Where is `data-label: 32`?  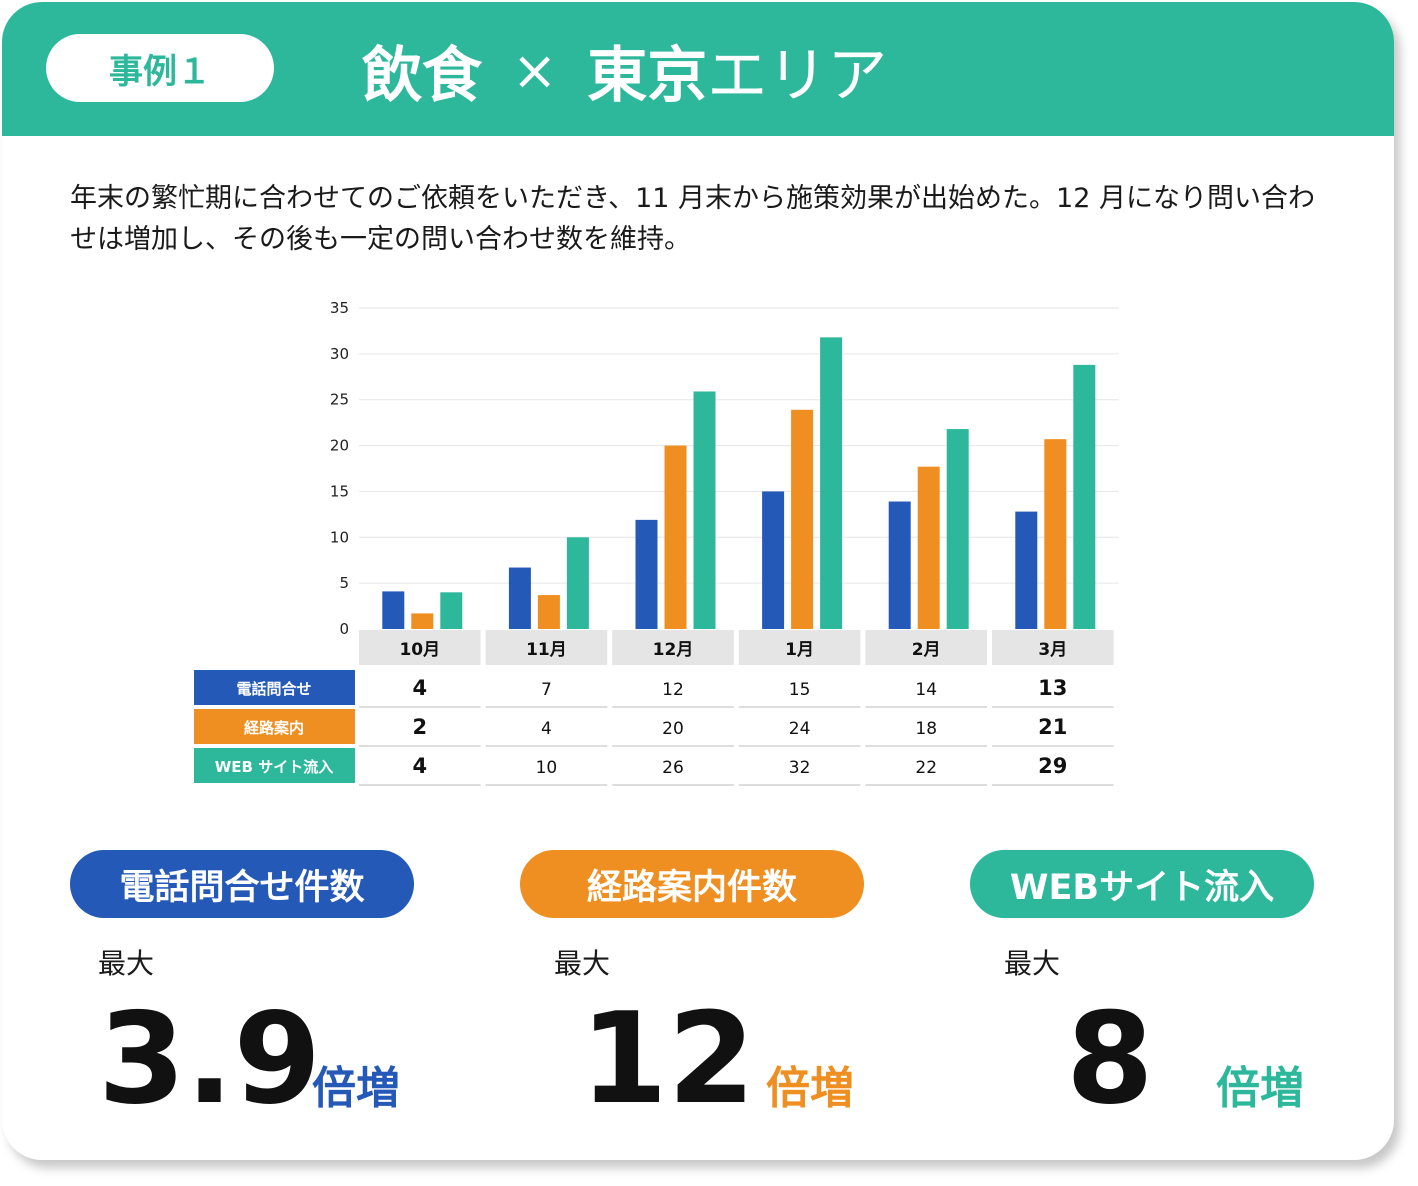 data-label: 32 is located at coordinates (800, 768).